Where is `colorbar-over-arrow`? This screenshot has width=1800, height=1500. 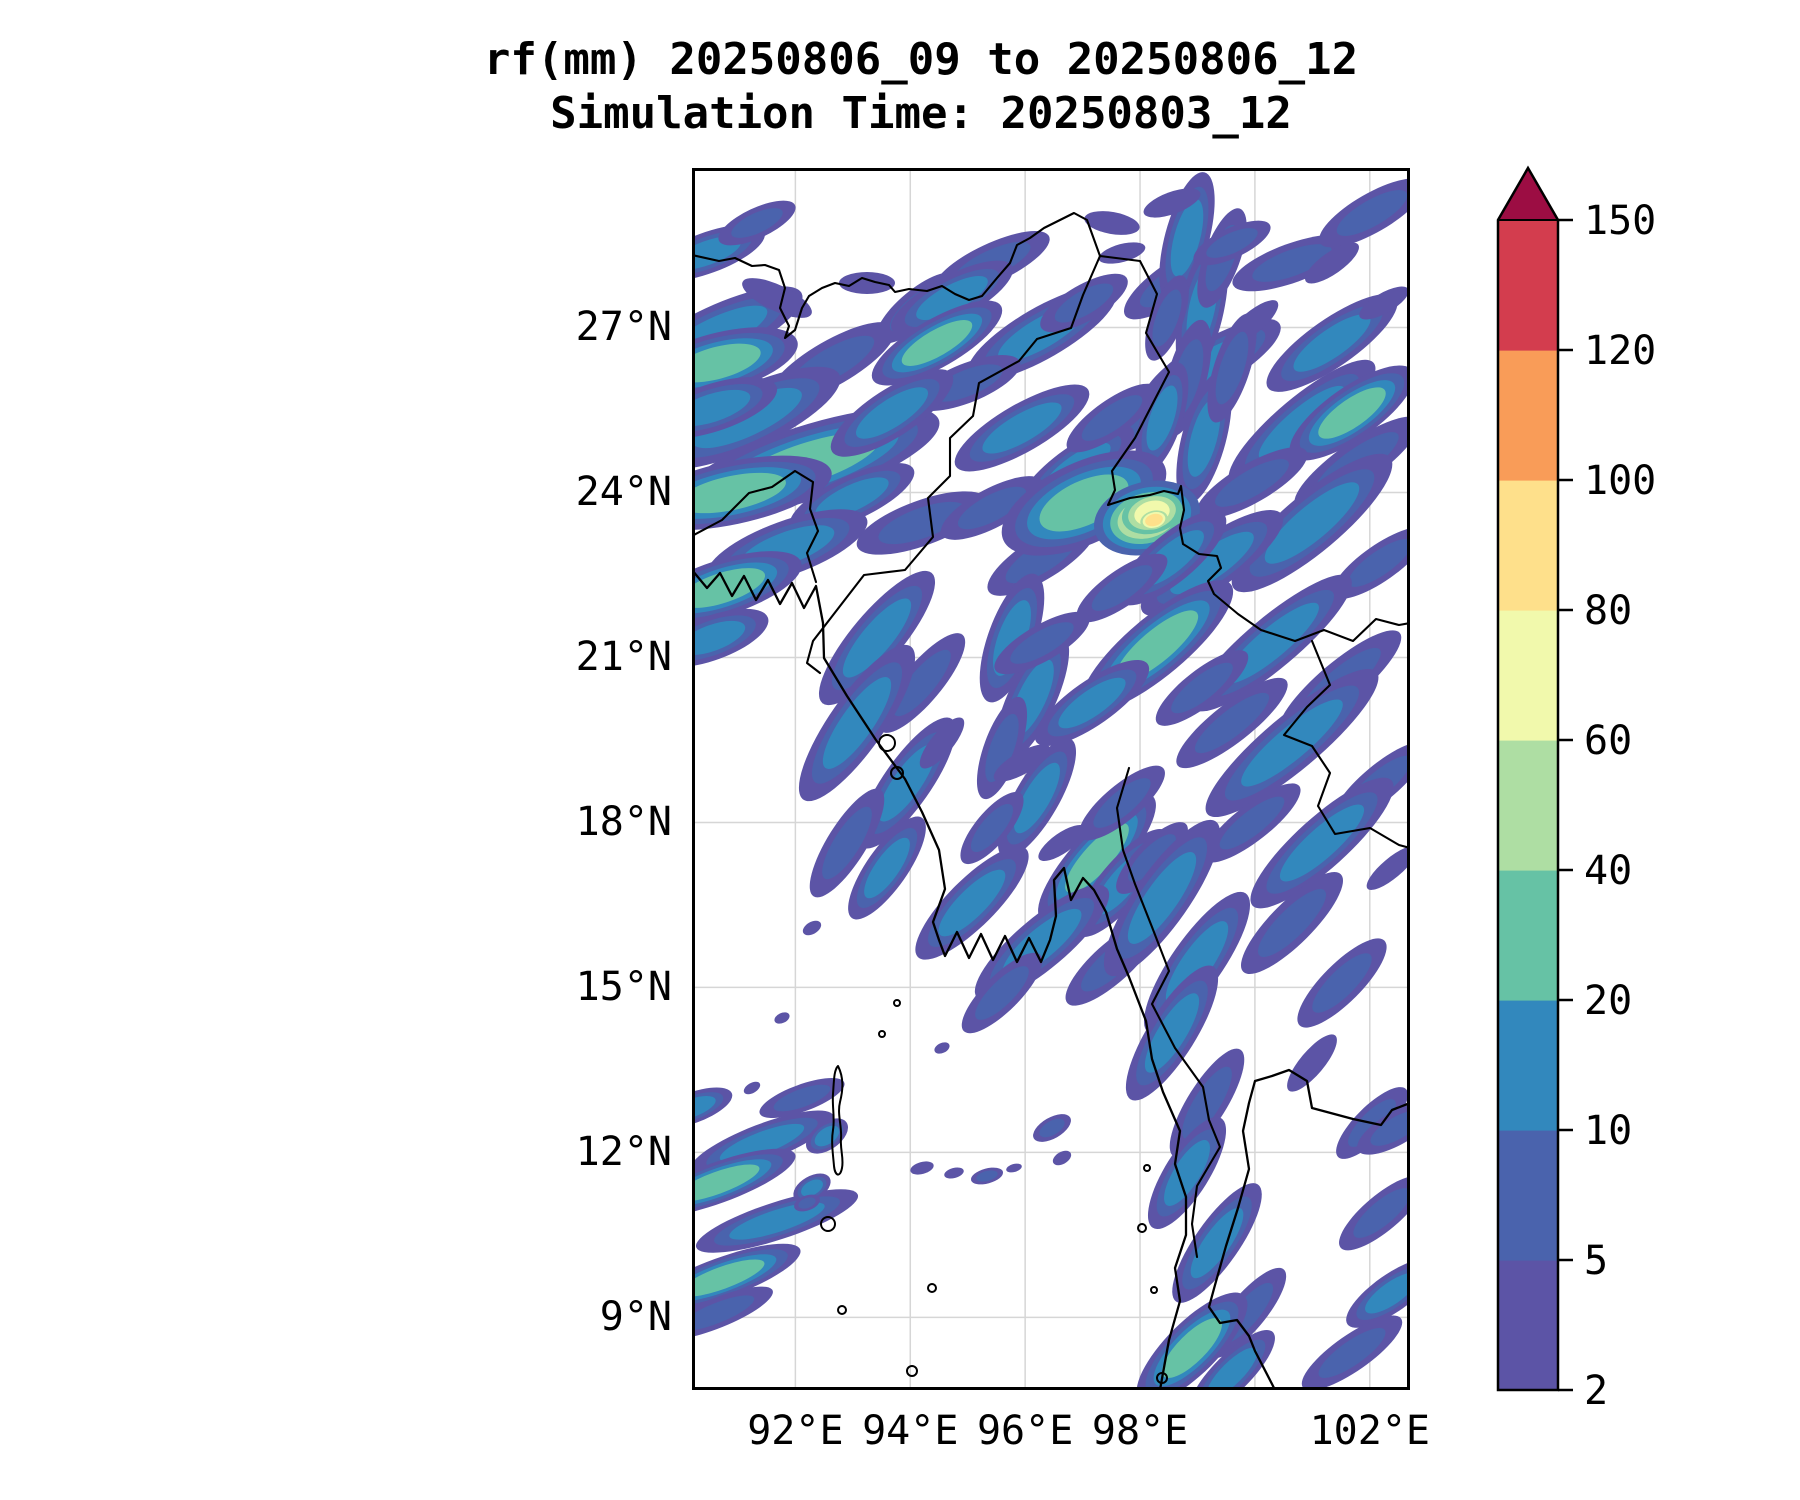
colorbar-over-arrow is located at coordinates (1528, 194).